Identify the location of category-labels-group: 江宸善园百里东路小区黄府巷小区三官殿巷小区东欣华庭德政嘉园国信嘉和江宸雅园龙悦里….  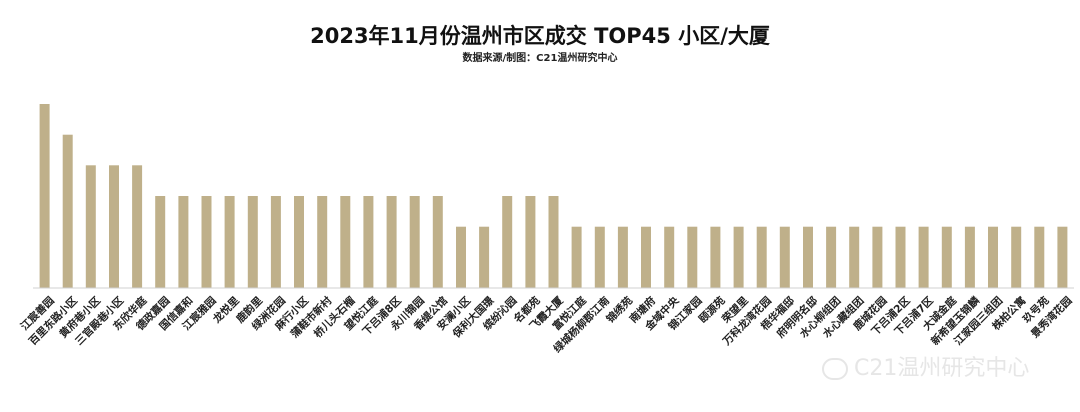
(546, 325).